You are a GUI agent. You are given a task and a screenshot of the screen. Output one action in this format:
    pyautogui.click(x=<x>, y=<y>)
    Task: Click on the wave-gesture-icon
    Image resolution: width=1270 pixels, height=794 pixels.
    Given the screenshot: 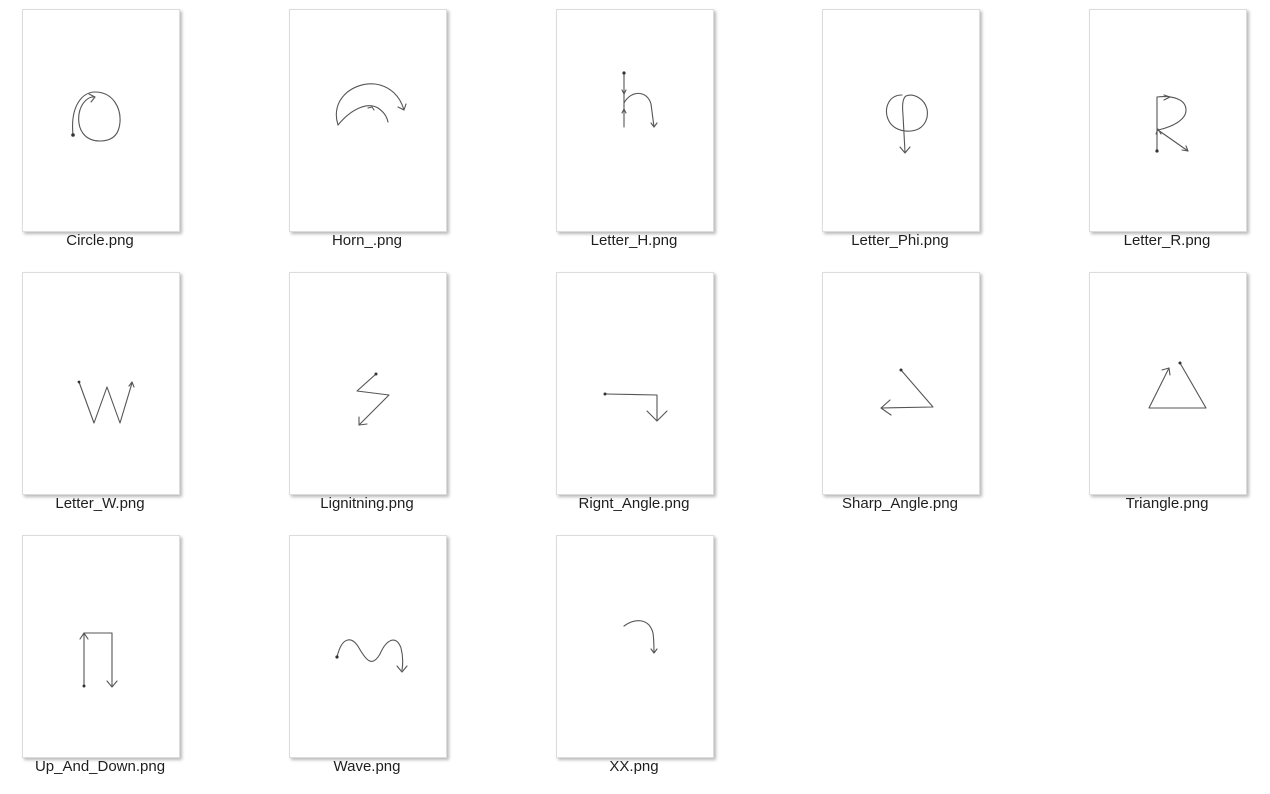 What is the action you would take?
    pyautogui.click(x=371, y=656)
    